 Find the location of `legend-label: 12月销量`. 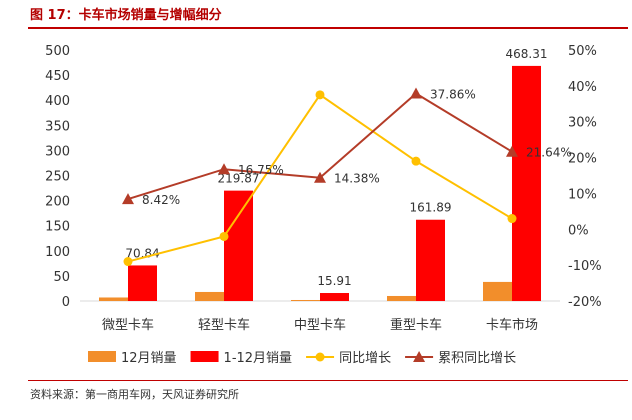

legend-label: 12月销量 is located at coordinates (149, 358).